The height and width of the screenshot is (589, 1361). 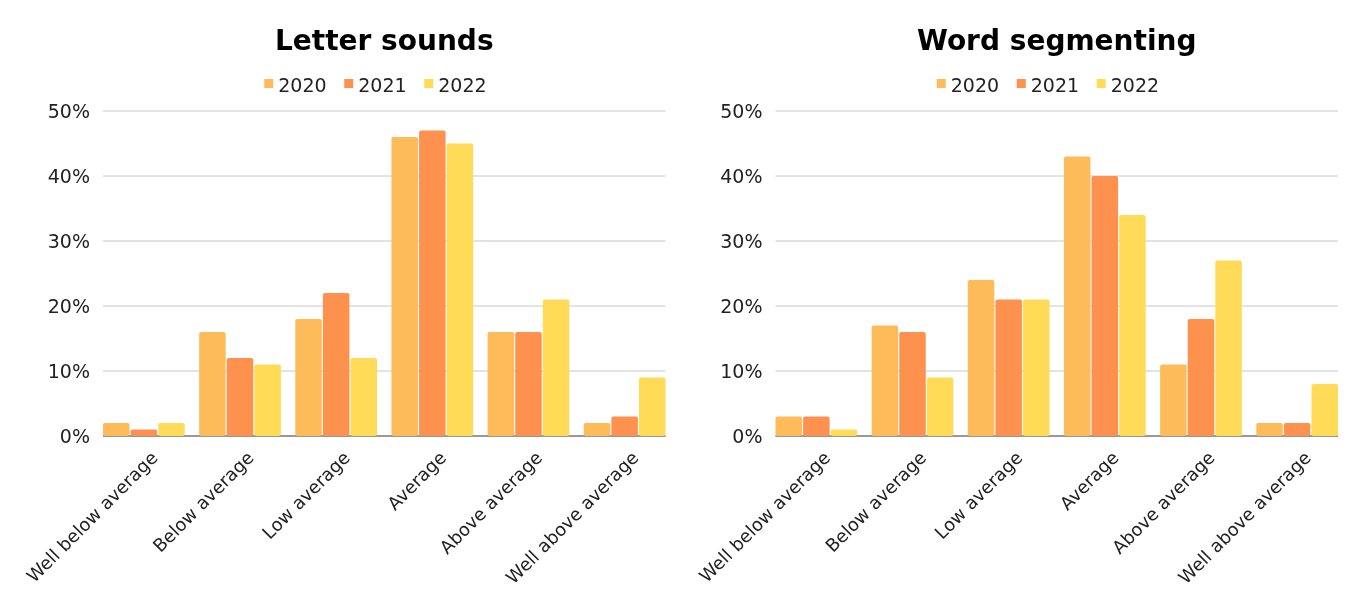 What do you see at coordinates (1057, 40) in the screenshot?
I see `chart-title: Word segmenting` at bounding box center [1057, 40].